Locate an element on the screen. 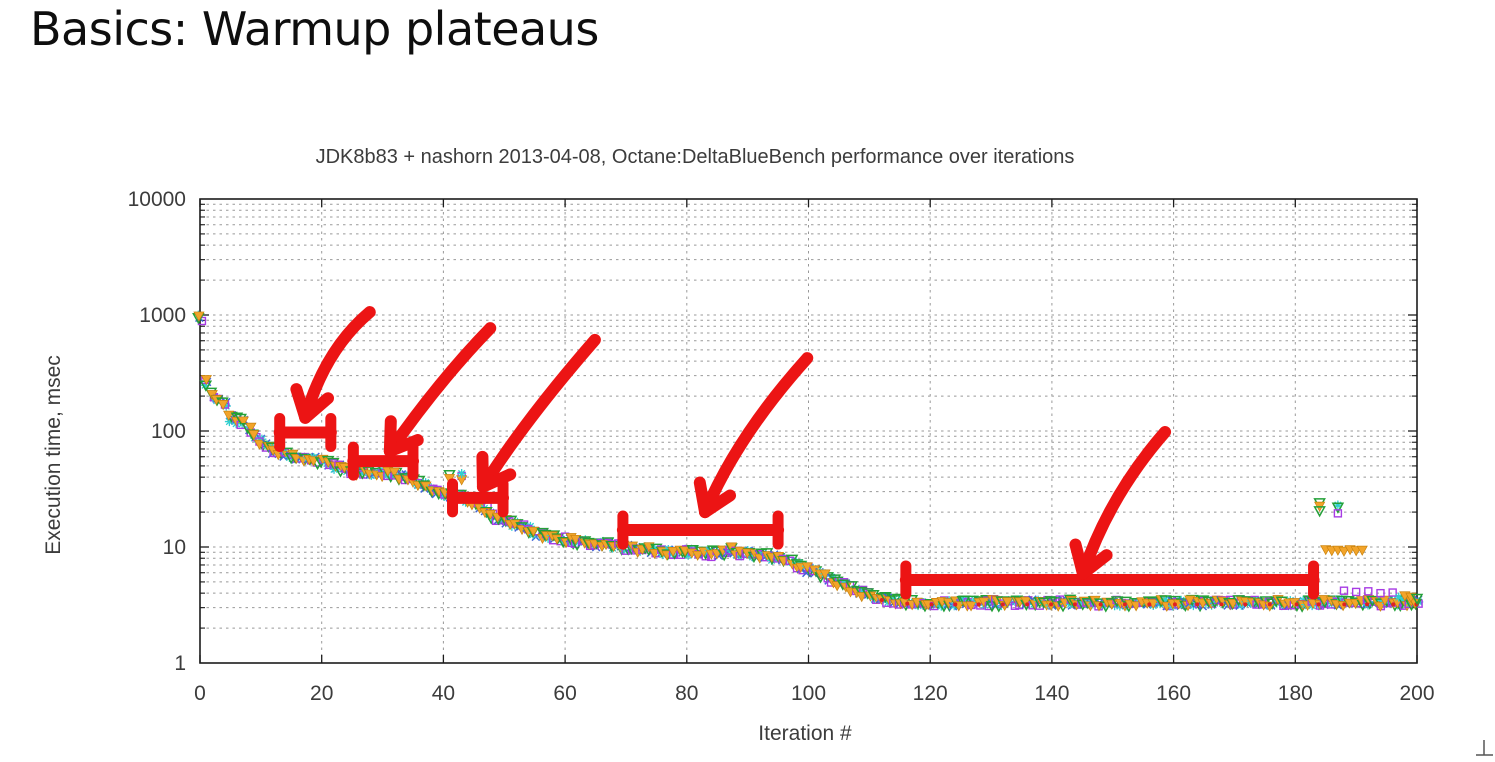  x-tick-label: 160 is located at coordinates (1173, 693).